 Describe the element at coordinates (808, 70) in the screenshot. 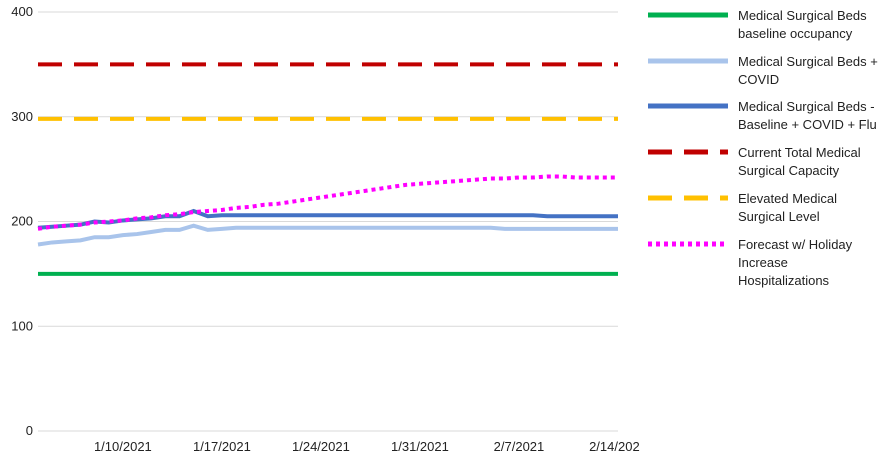

I see `legend-label: Medical Surgical Beds + COVID` at that location.